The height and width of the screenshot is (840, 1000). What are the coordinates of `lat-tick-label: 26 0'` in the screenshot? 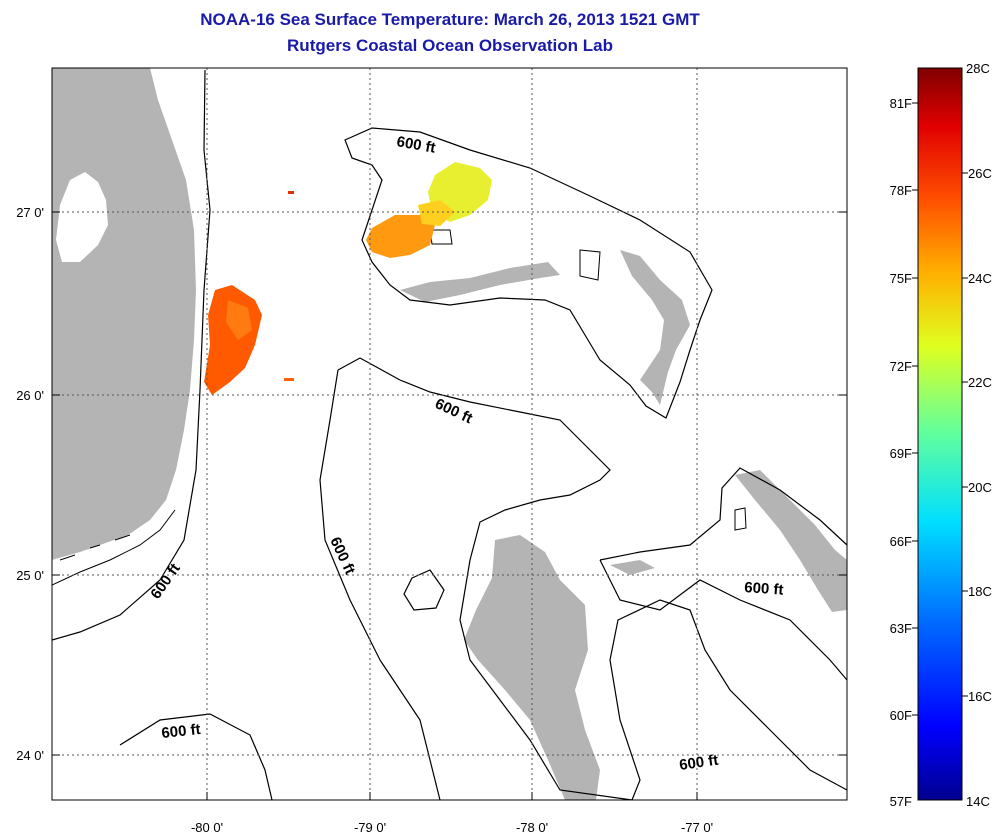 It's located at (30, 395).